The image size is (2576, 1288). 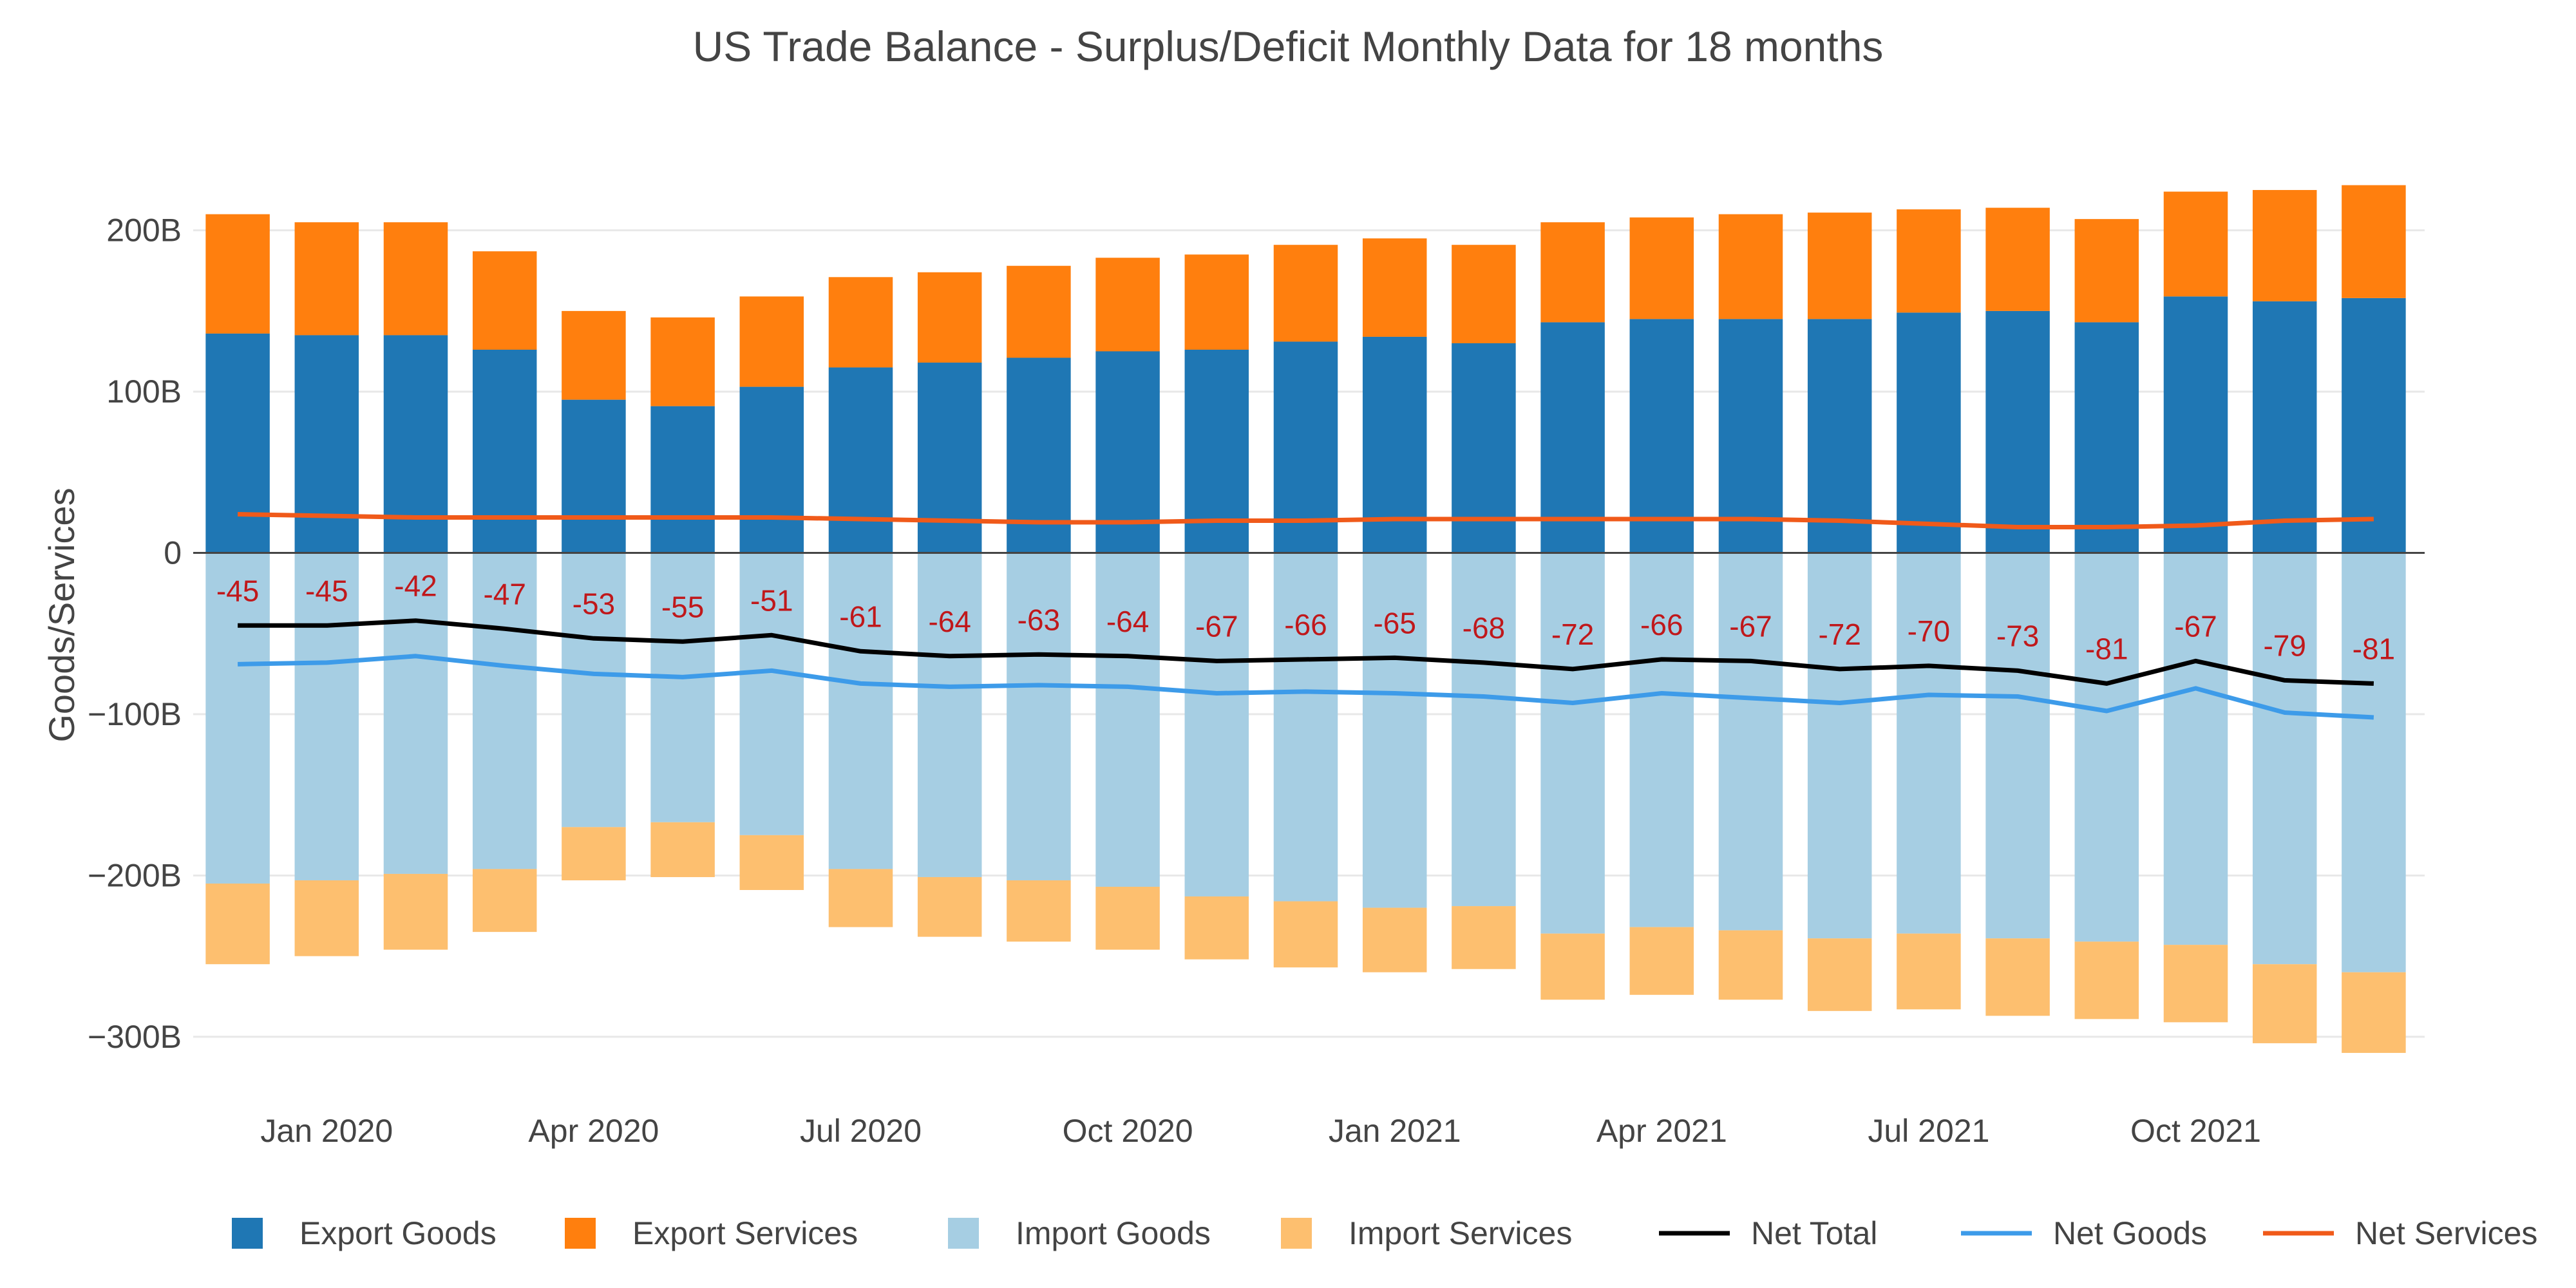 I want to click on x-tick-label: Oct 2020, so click(x=1128, y=1131).